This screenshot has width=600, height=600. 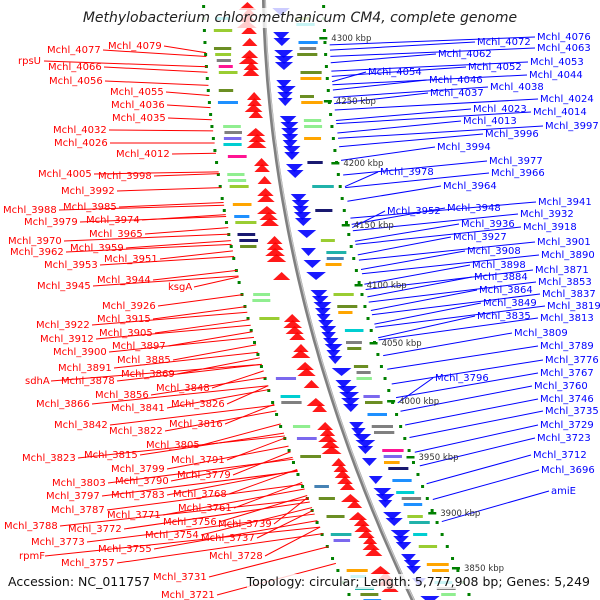 I want to click on gene-label-forward: rpsU, so click(x=29, y=61).